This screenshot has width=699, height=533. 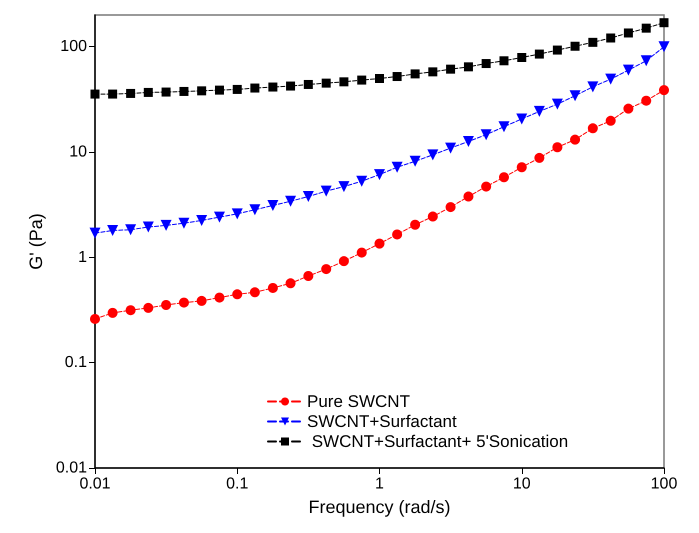 What do you see at coordinates (76, 363) in the screenshot?
I see `y-tick-label: 0.1` at bounding box center [76, 363].